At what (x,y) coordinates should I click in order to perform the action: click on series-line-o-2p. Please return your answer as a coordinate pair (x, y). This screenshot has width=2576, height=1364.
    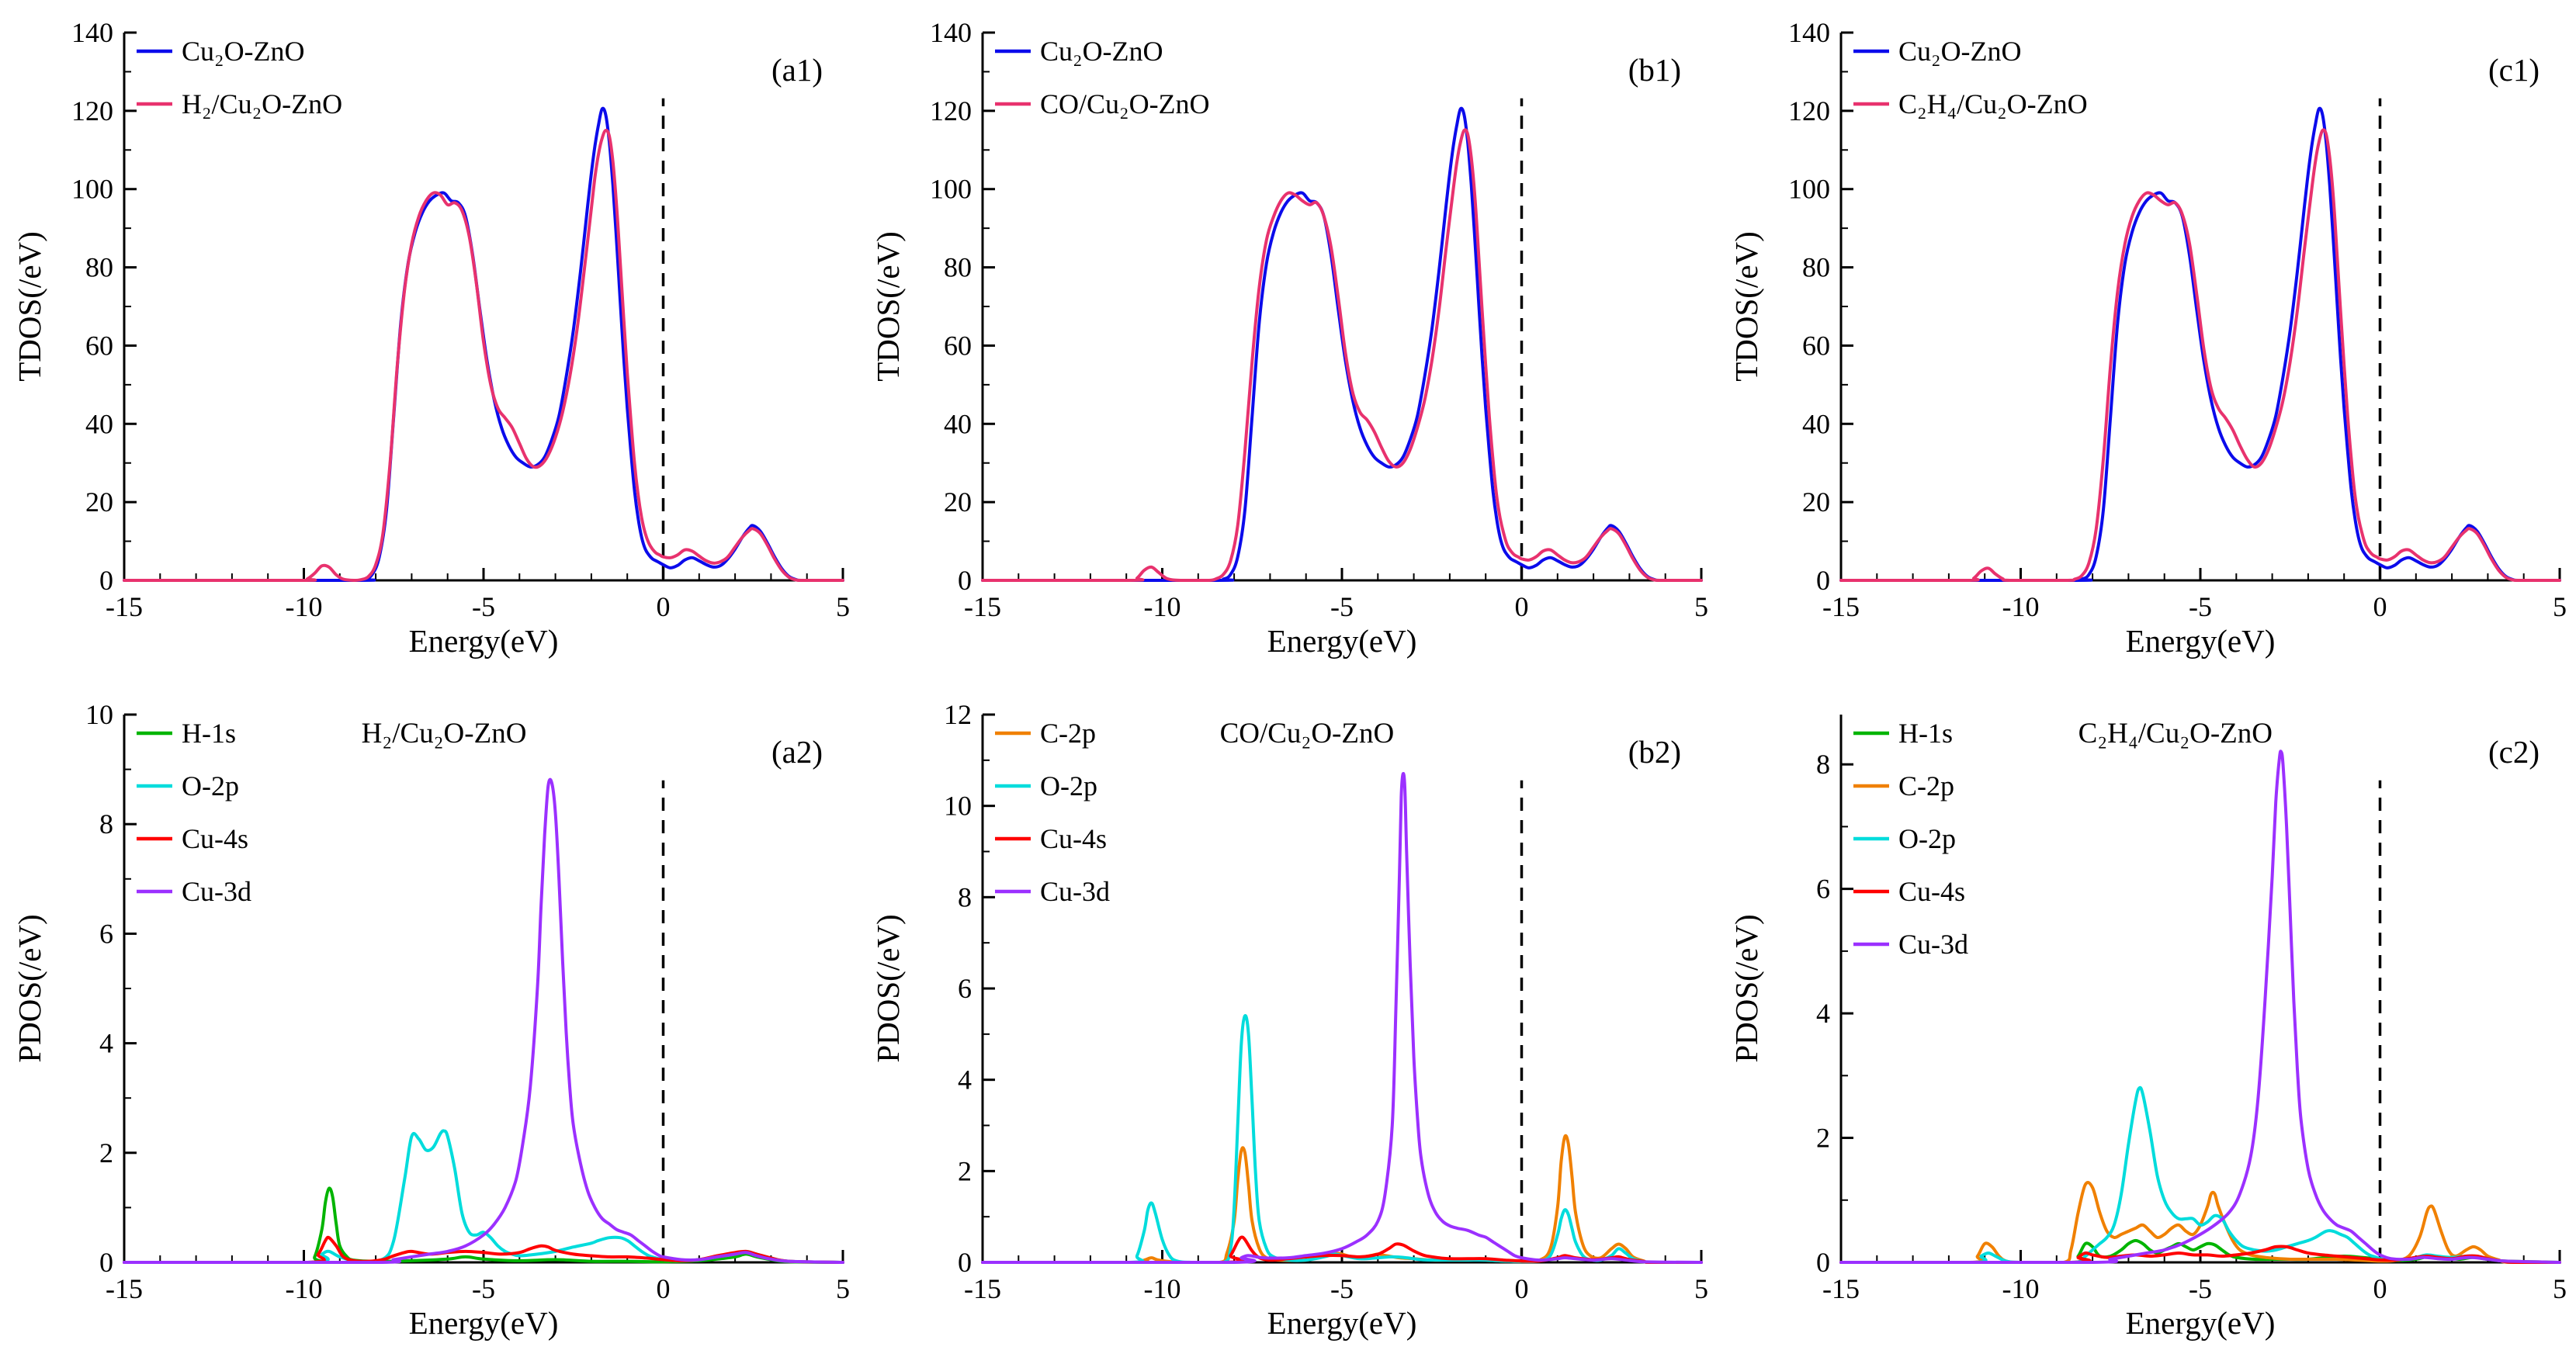
    Looking at the image, I should click on (483, 1196).